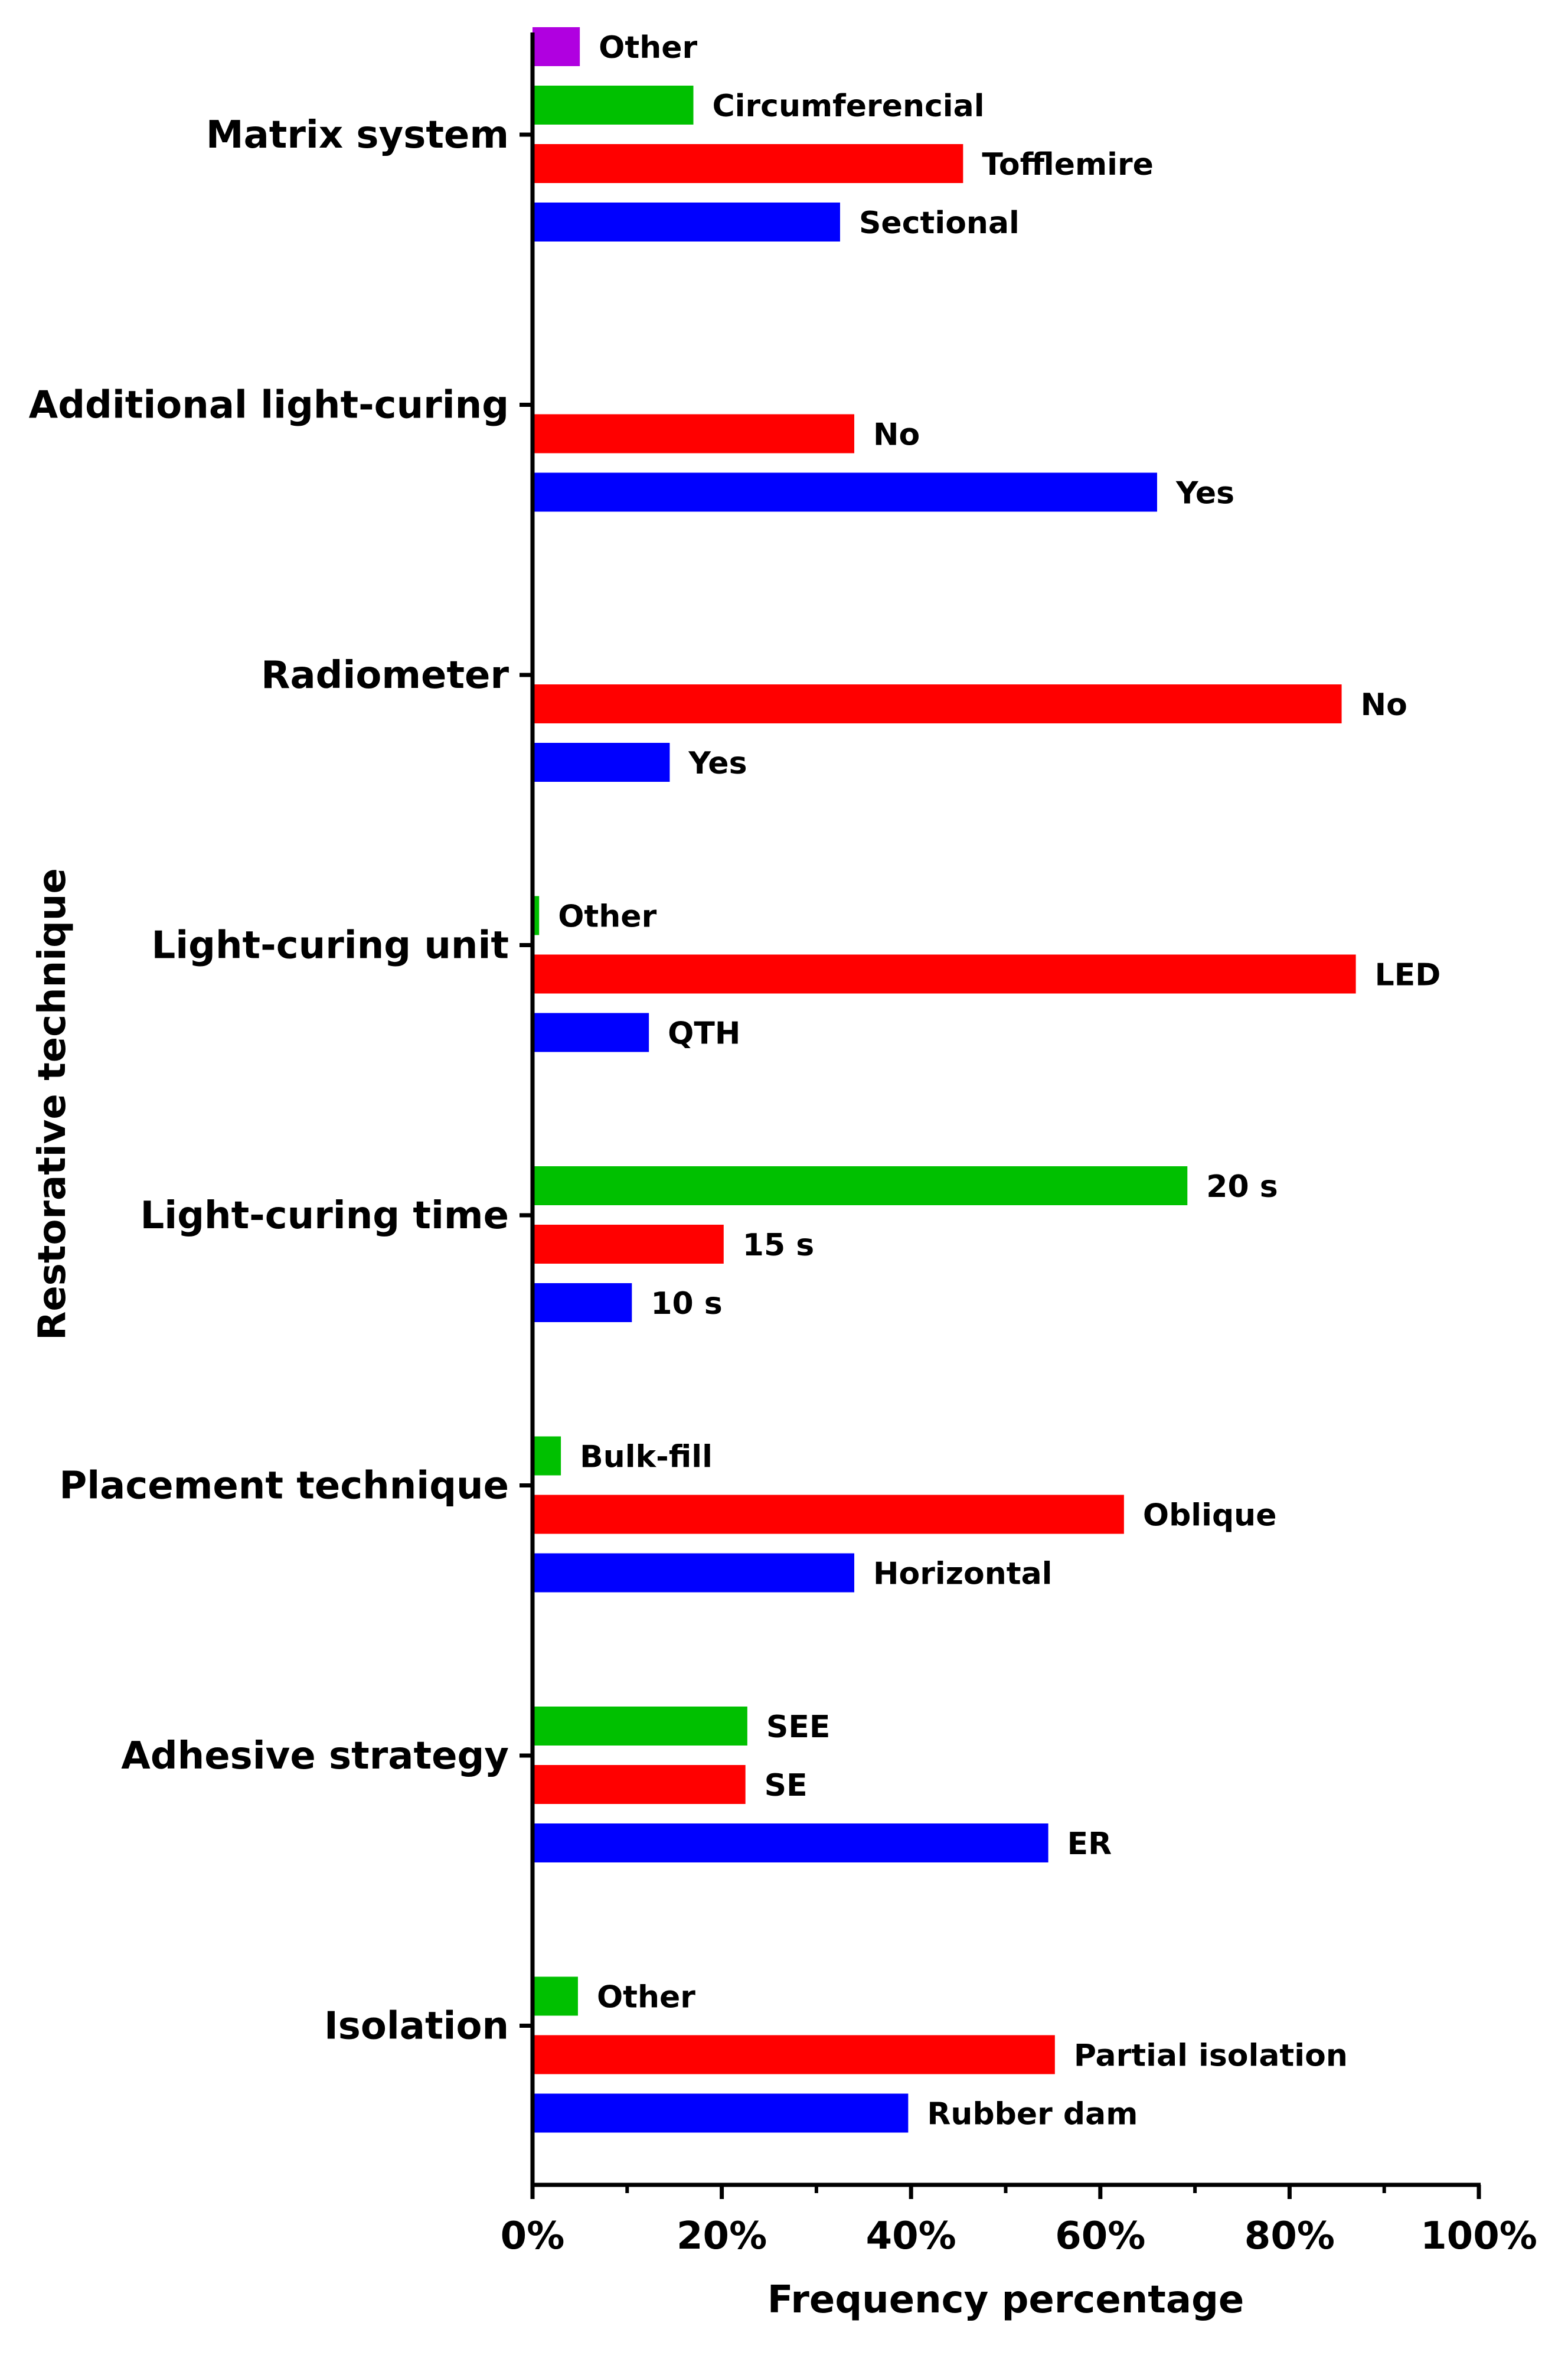 This screenshot has height=2362, width=1568. Describe the element at coordinates (1242, 1187) in the screenshot. I see `bar-label-light-curing-time-20-s: 20 s` at that location.